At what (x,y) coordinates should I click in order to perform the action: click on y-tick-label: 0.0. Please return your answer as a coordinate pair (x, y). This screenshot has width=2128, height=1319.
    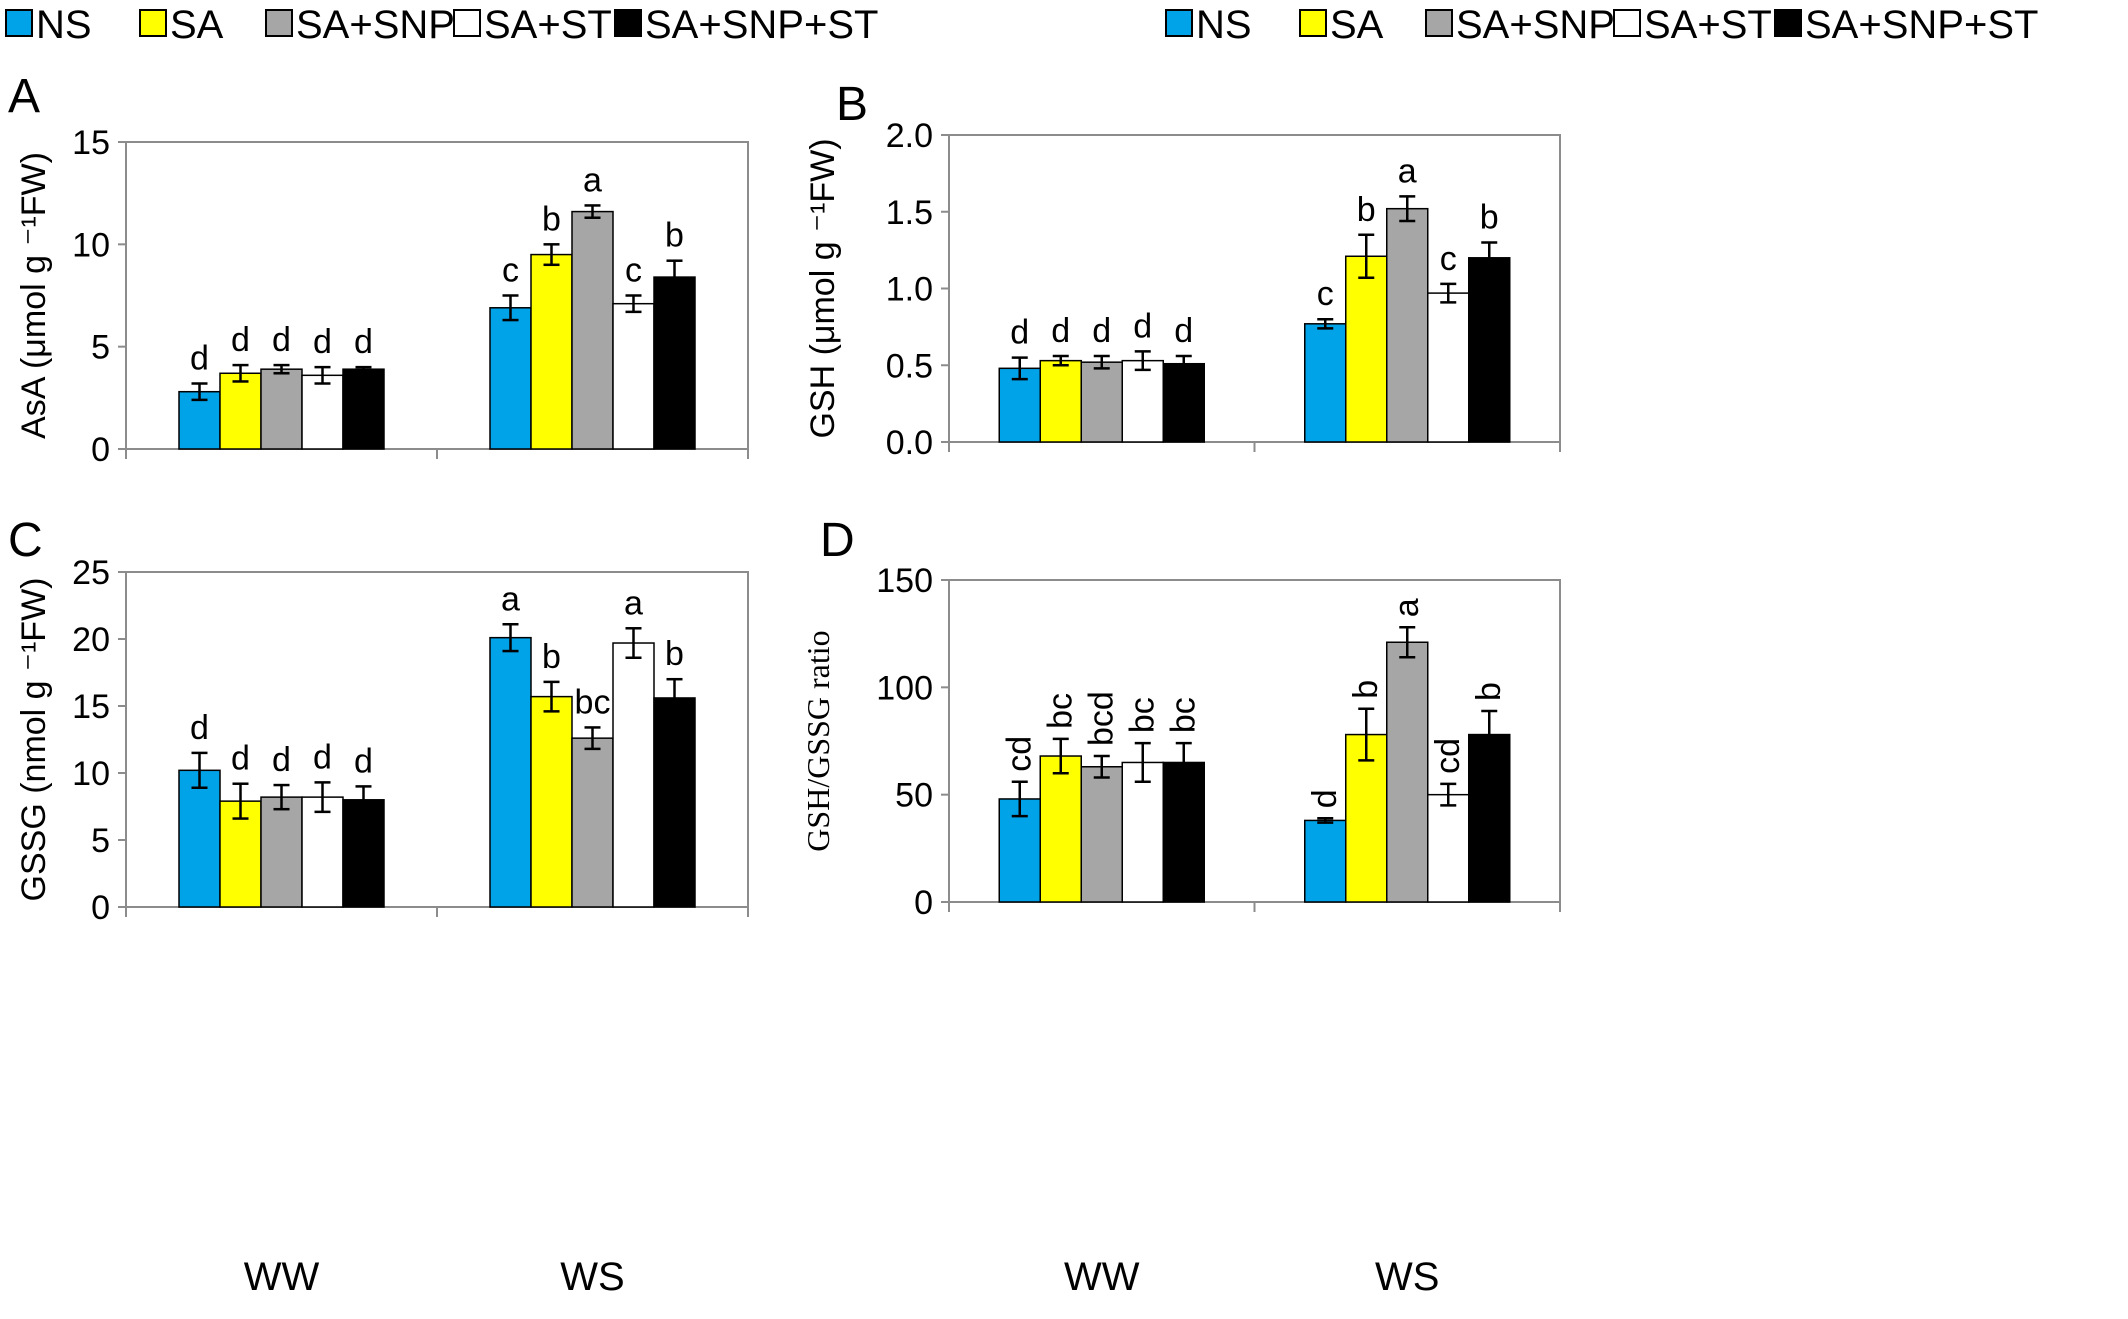
    Looking at the image, I should click on (909, 443).